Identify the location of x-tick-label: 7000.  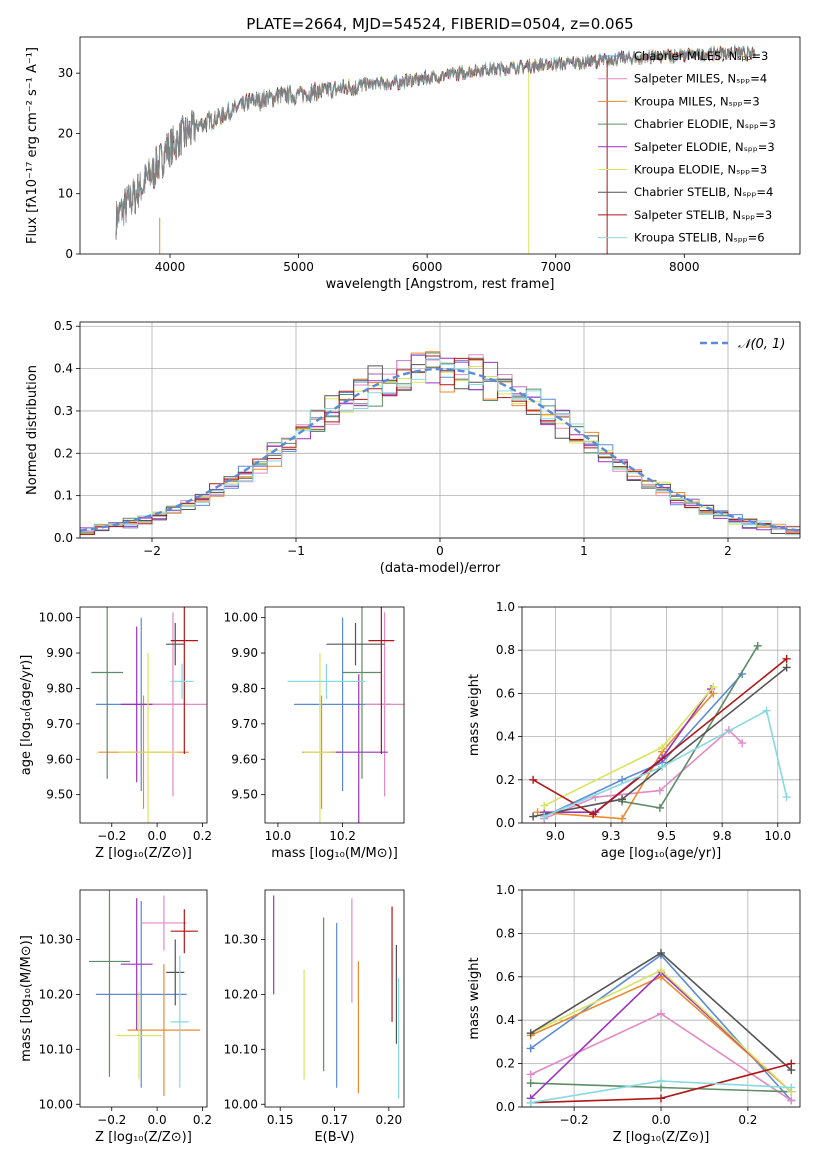
(555, 267).